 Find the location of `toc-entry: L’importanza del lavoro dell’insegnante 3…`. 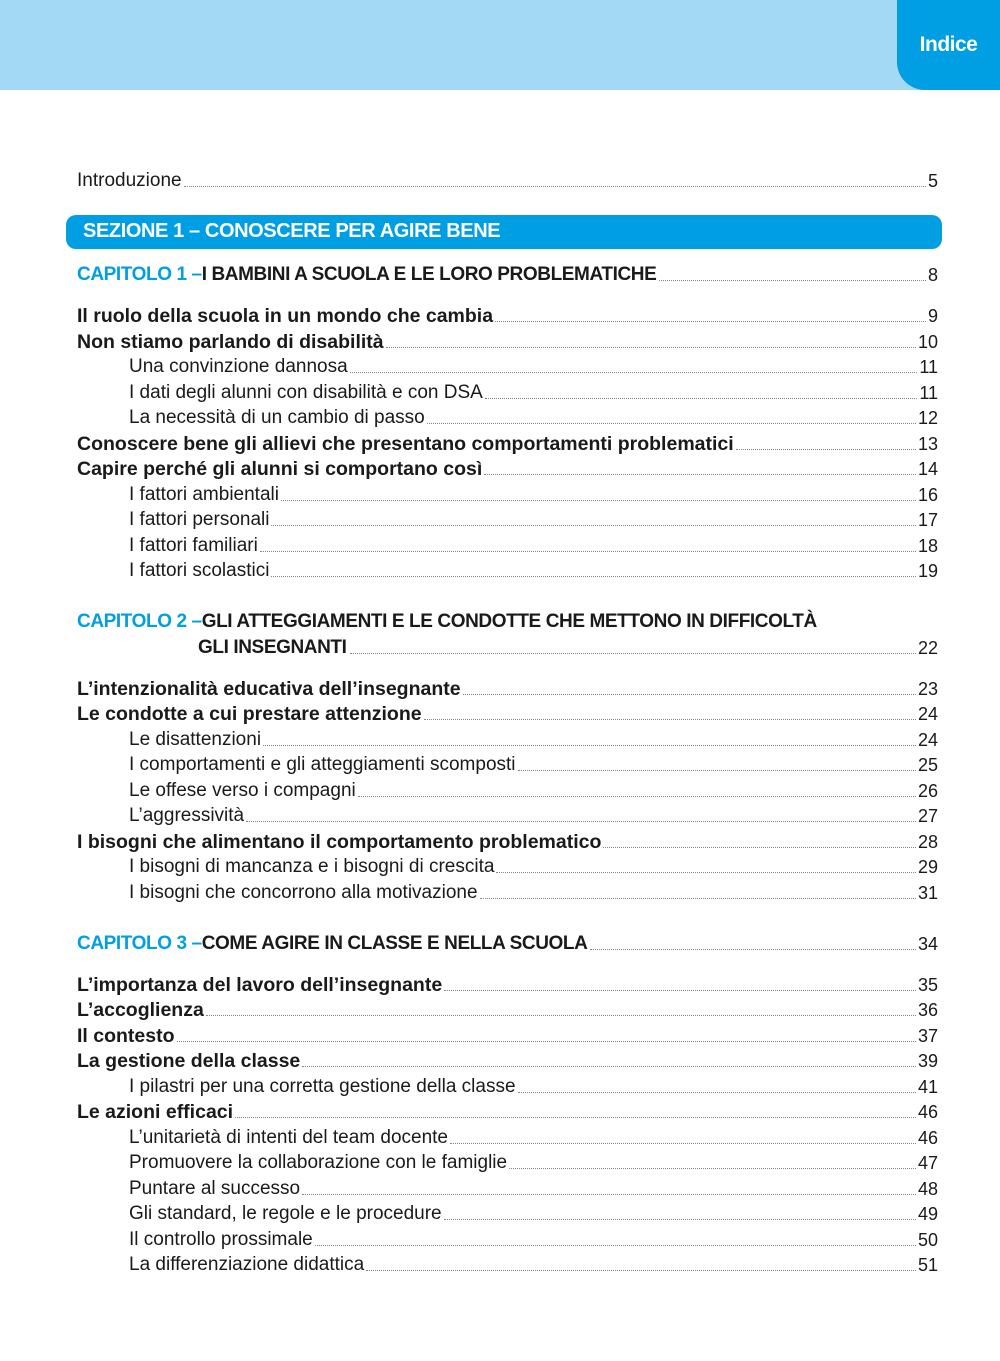

toc-entry: L’importanza del lavoro dell’insegnante 3… is located at coordinates (507, 983).